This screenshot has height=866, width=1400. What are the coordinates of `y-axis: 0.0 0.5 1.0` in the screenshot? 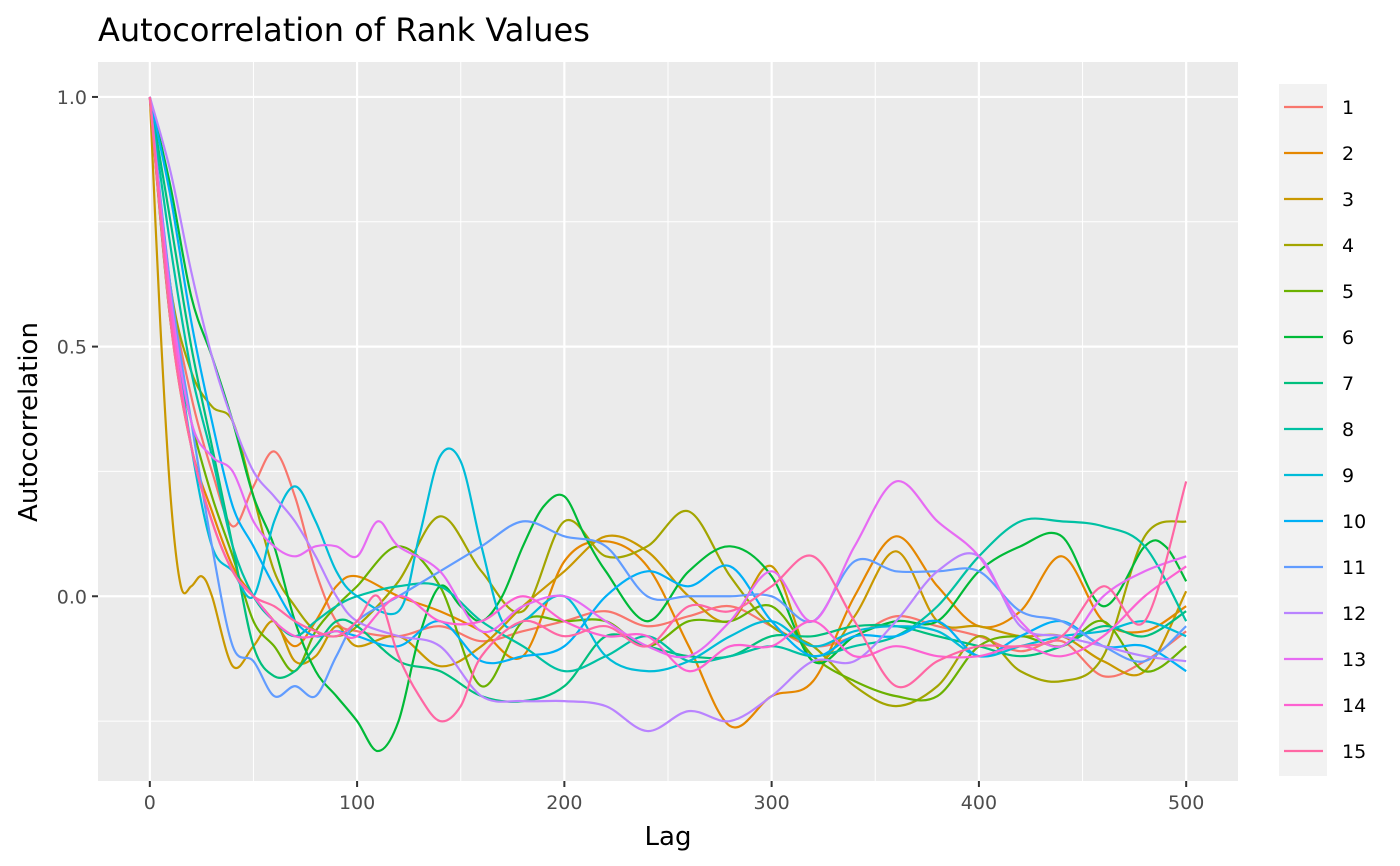 It's located at (77, 347).